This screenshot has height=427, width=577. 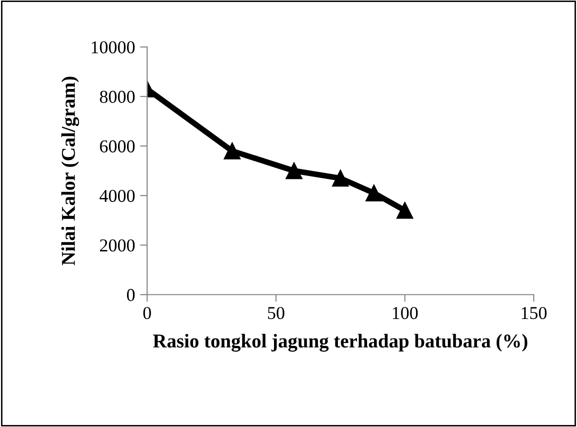 What do you see at coordinates (276, 313) in the screenshot?
I see `x-tick-label: 50` at bounding box center [276, 313].